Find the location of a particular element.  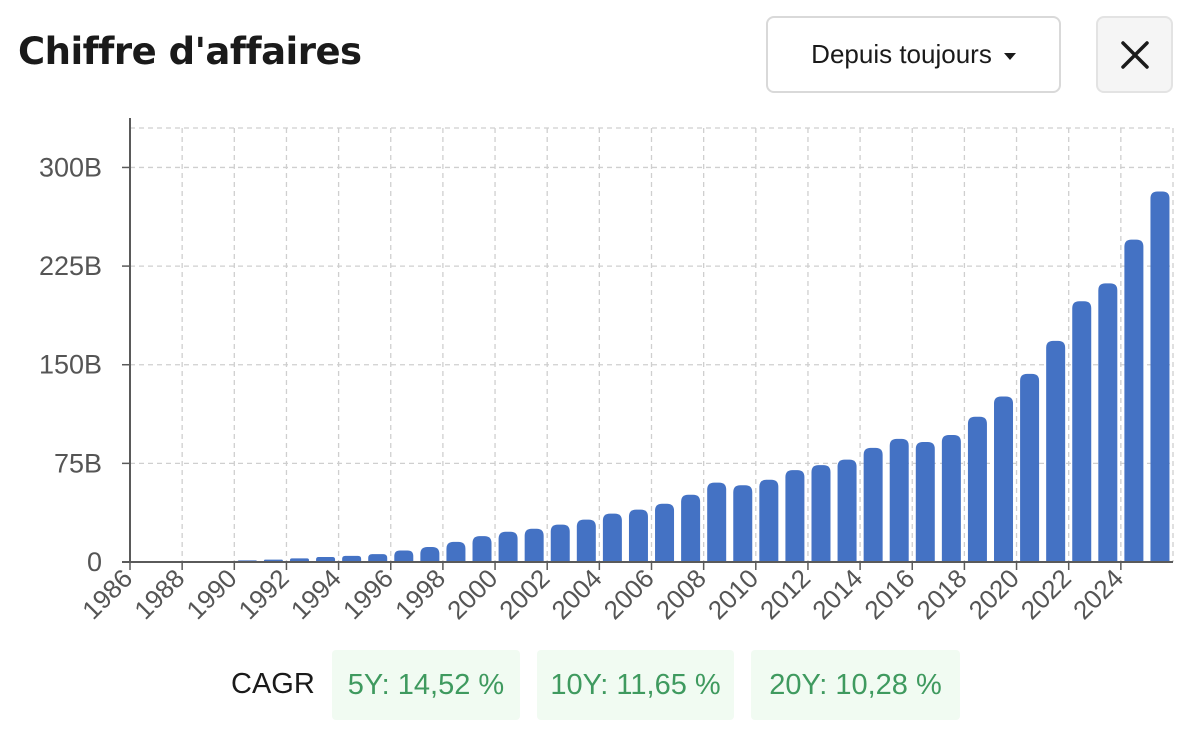

bar-2014 is located at coordinates (873, 504).